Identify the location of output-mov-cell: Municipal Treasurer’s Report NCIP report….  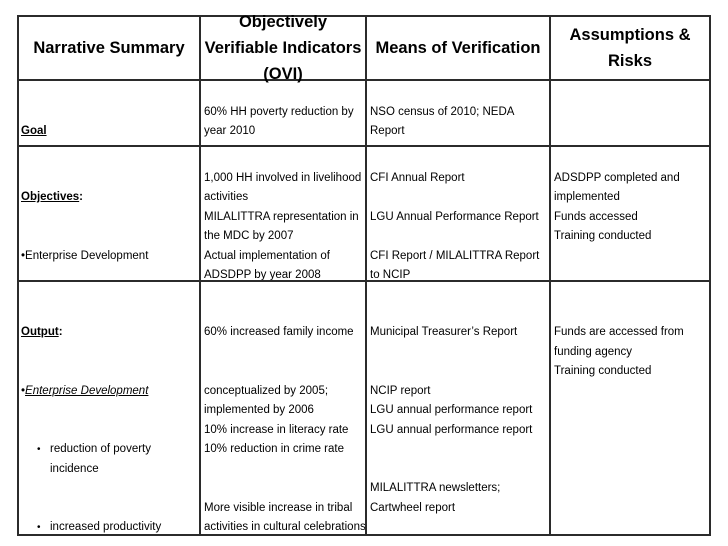
(459, 408).